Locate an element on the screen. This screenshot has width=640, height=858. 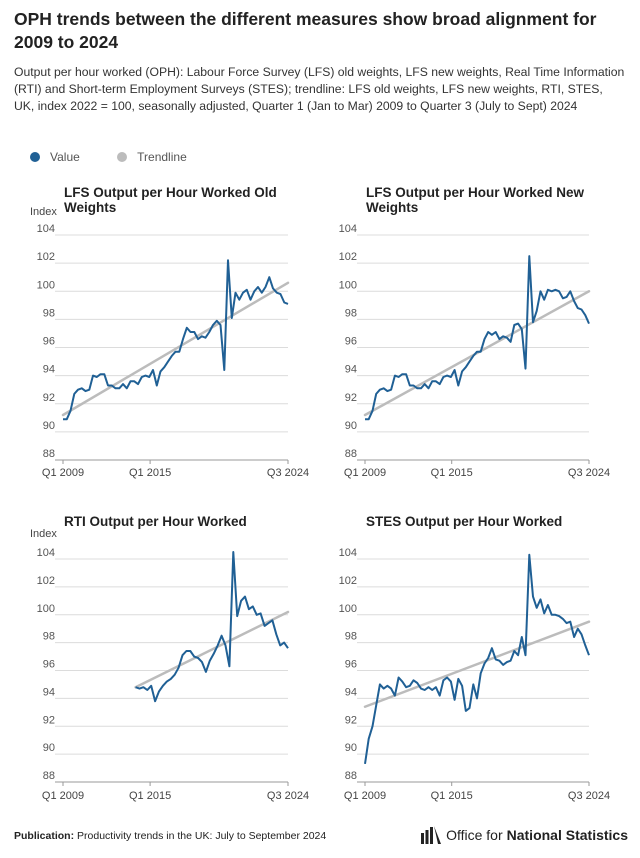
ons-logo-prefix: Office for is located at coordinates (474, 835).